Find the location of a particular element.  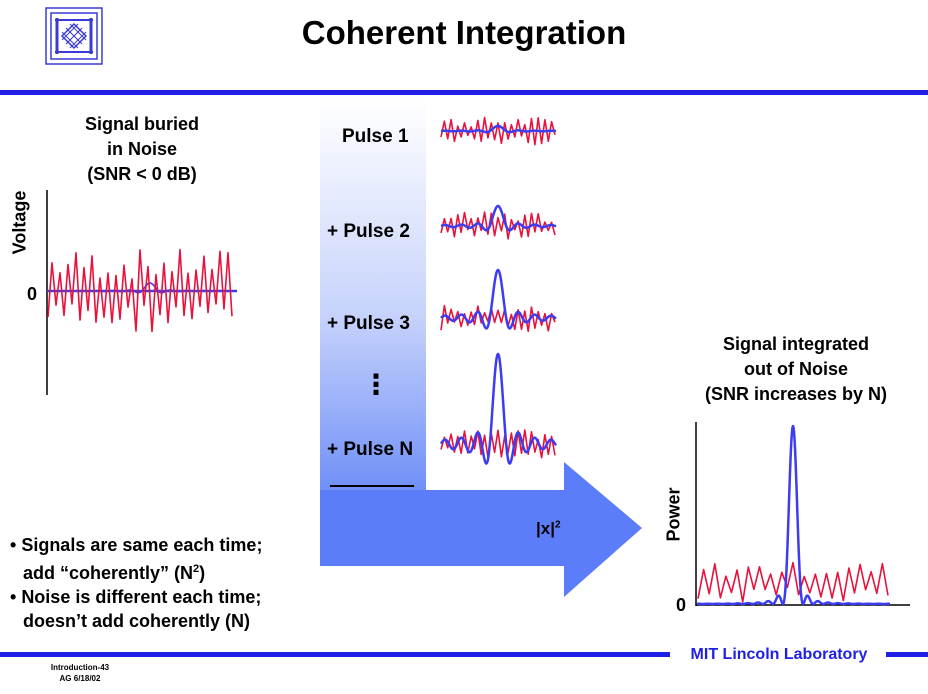

left-zero-label: 0 is located at coordinates (32, 294).